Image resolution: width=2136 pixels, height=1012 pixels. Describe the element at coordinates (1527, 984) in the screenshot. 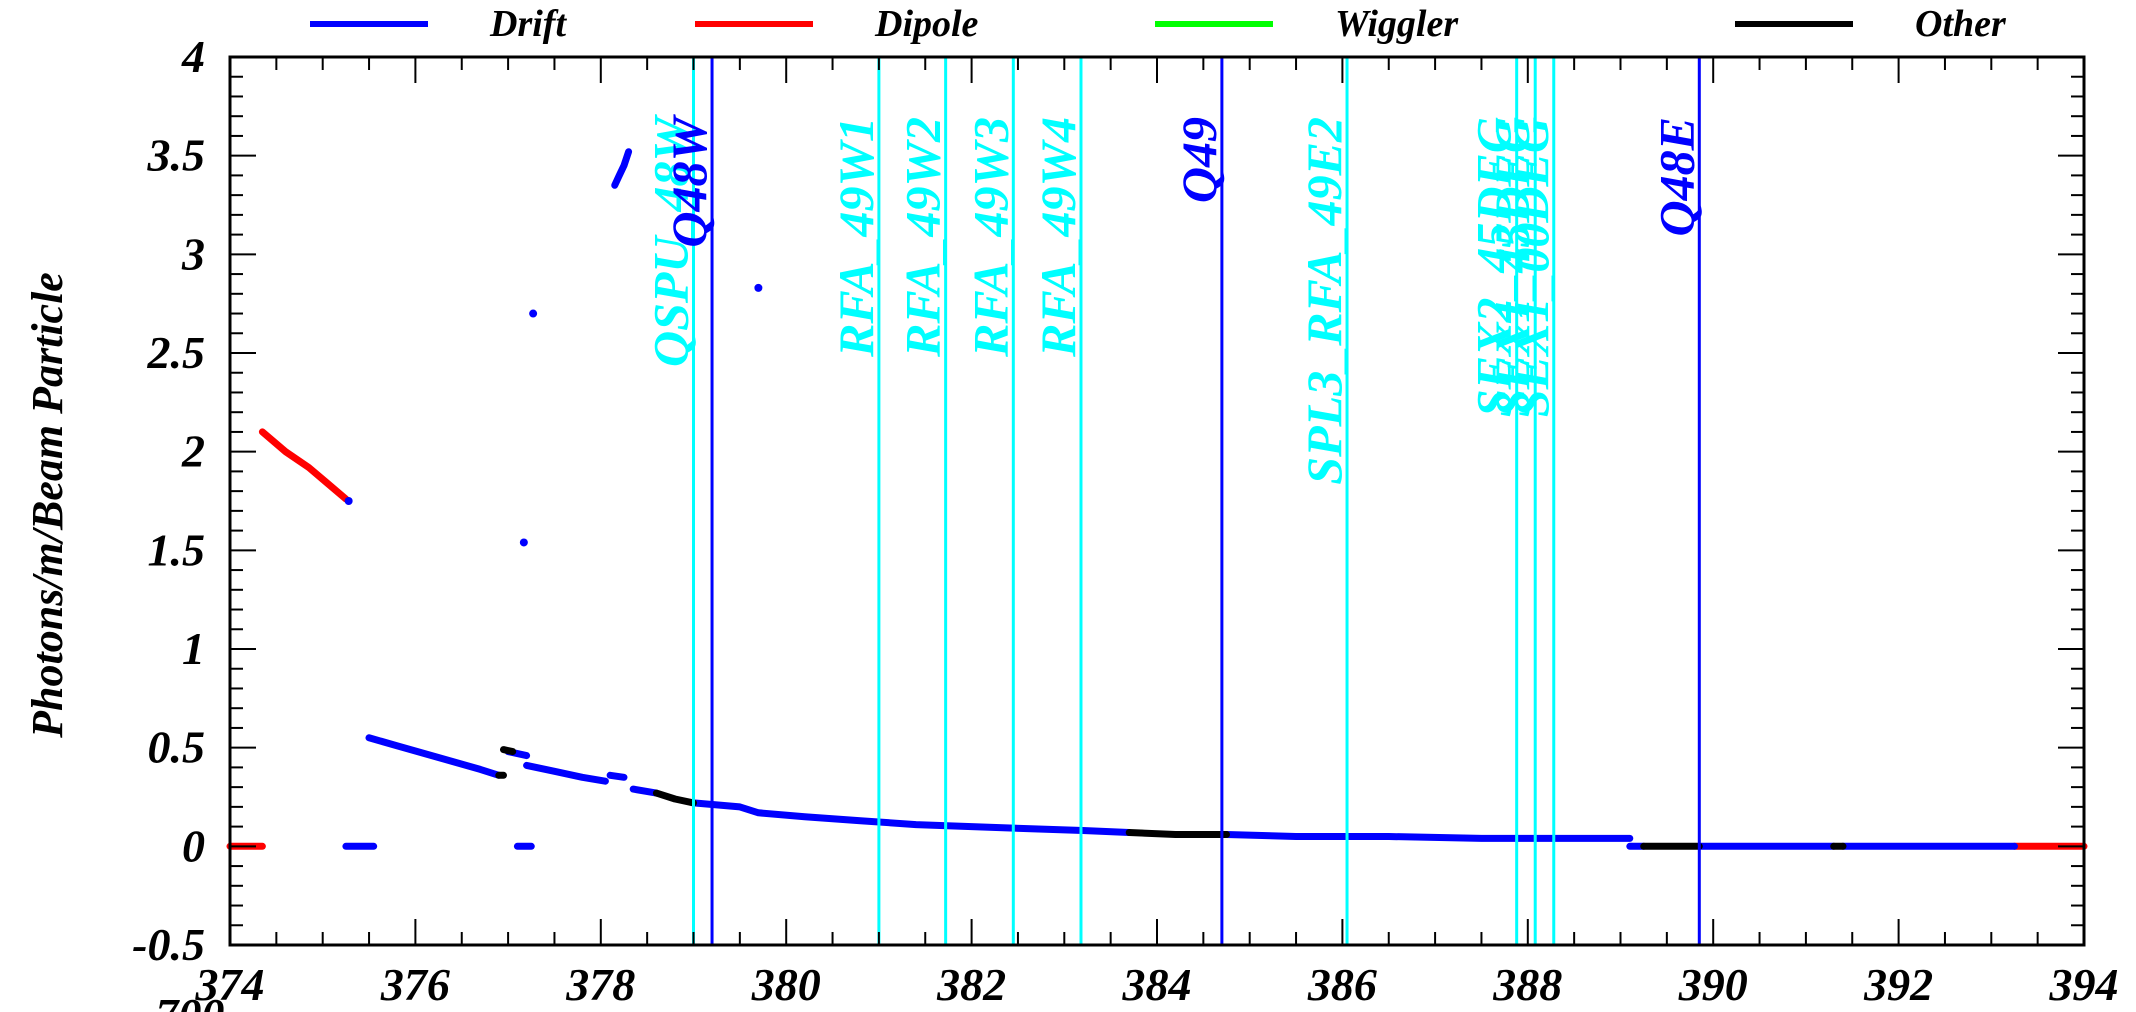

I see `x-tick-label: 388` at that location.